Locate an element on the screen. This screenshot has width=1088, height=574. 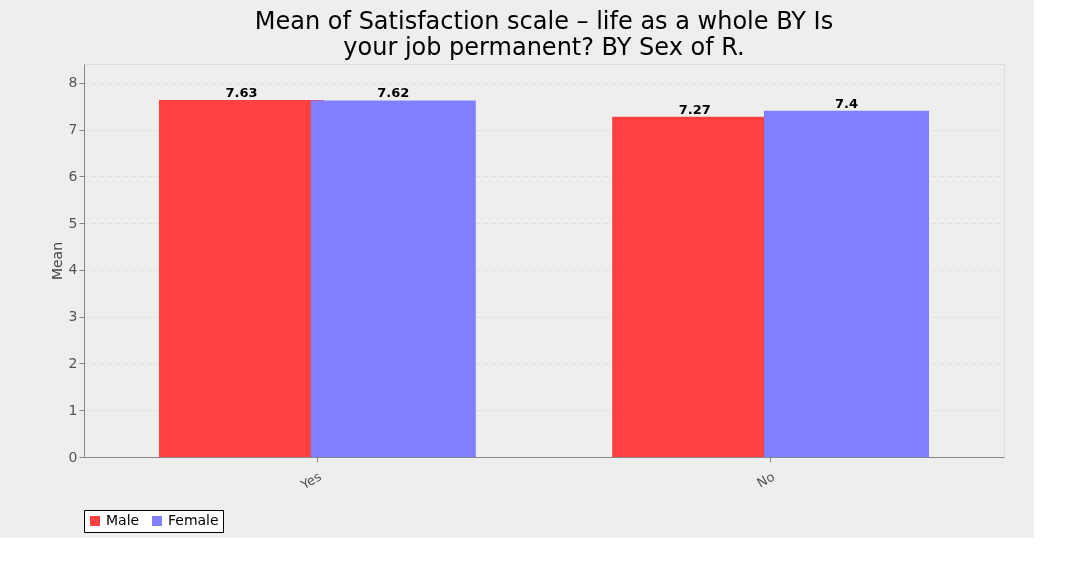
y-tick-label: 7 is located at coordinates (73, 129).